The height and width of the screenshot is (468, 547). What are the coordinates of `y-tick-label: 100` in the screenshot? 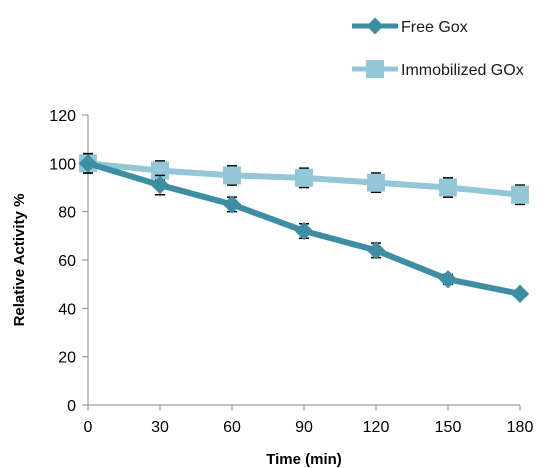 It's located at (62, 164).